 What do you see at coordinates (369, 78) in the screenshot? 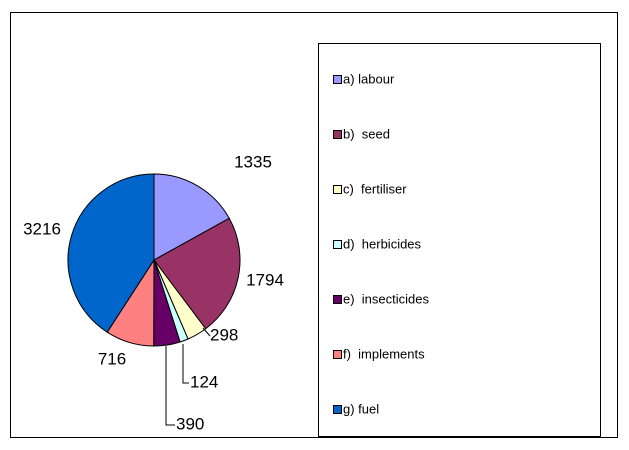
I see `legend-label: a) labour` at bounding box center [369, 78].